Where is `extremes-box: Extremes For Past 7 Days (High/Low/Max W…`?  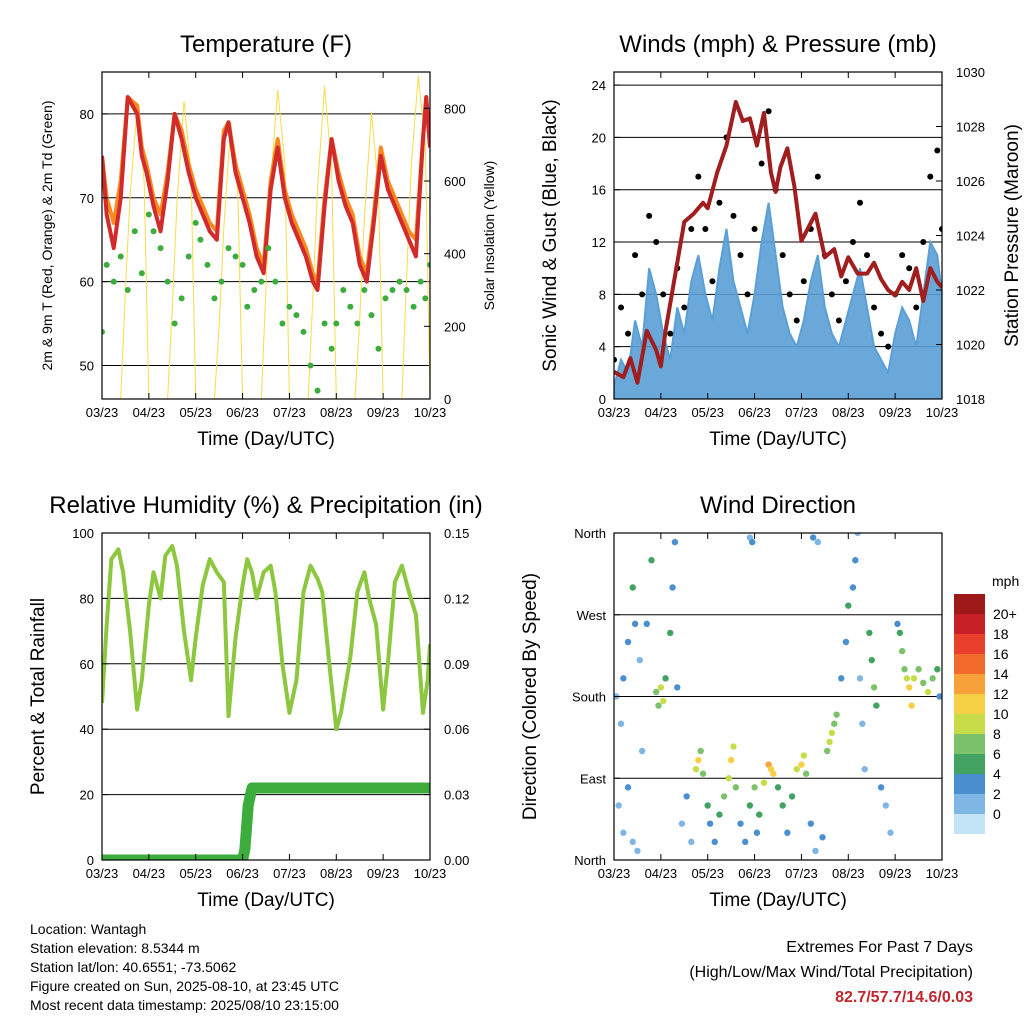
extremes-box: Extremes For Past 7 Days (High/Low/Max W… is located at coordinates (831, 972).